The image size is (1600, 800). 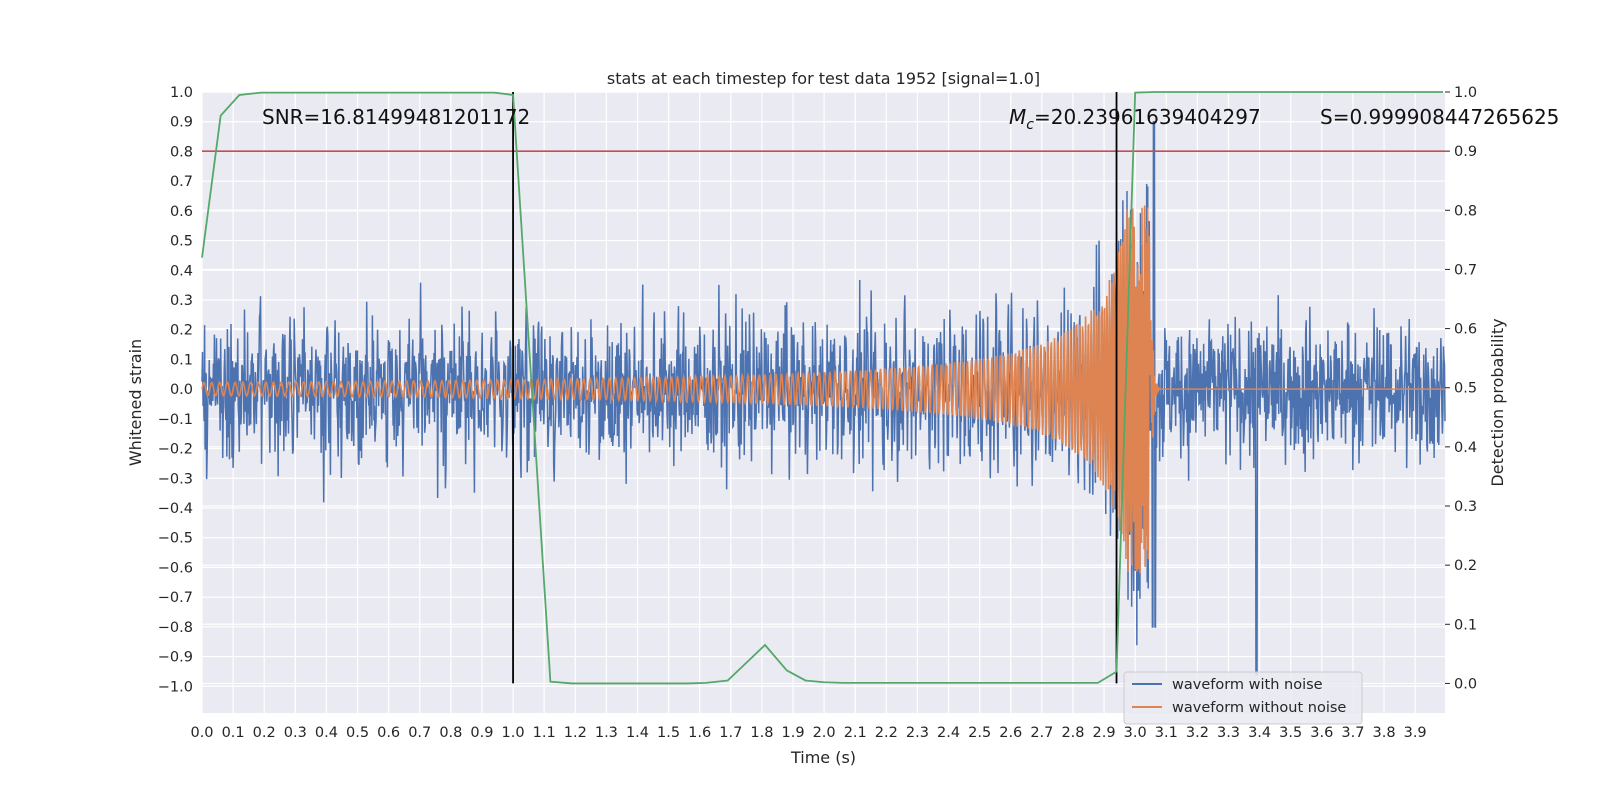 What do you see at coordinates (481, 733) in the screenshot?
I see `x-tick-label: 0.9` at bounding box center [481, 733].